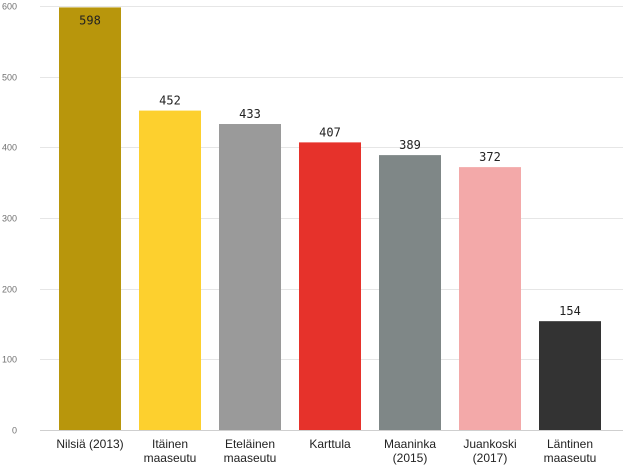  What do you see at coordinates (570, 444) in the screenshot?
I see `category-label: Läntinen` at bounding box center [570, 444].